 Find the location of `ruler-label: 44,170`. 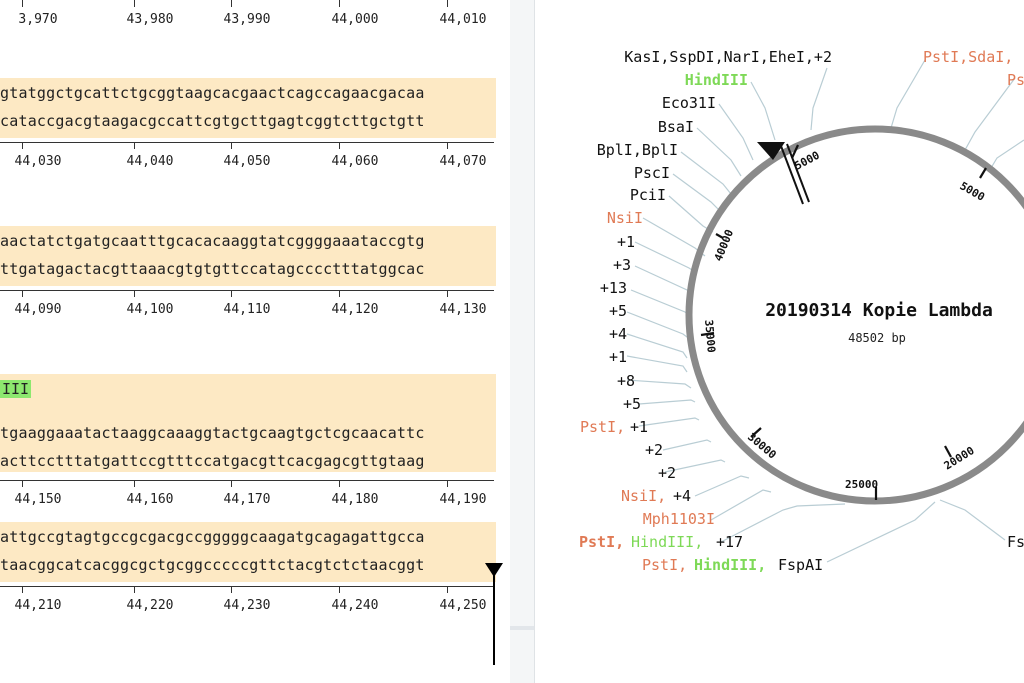

ruler-label: 44,170 is located at coordinates (247, 499).